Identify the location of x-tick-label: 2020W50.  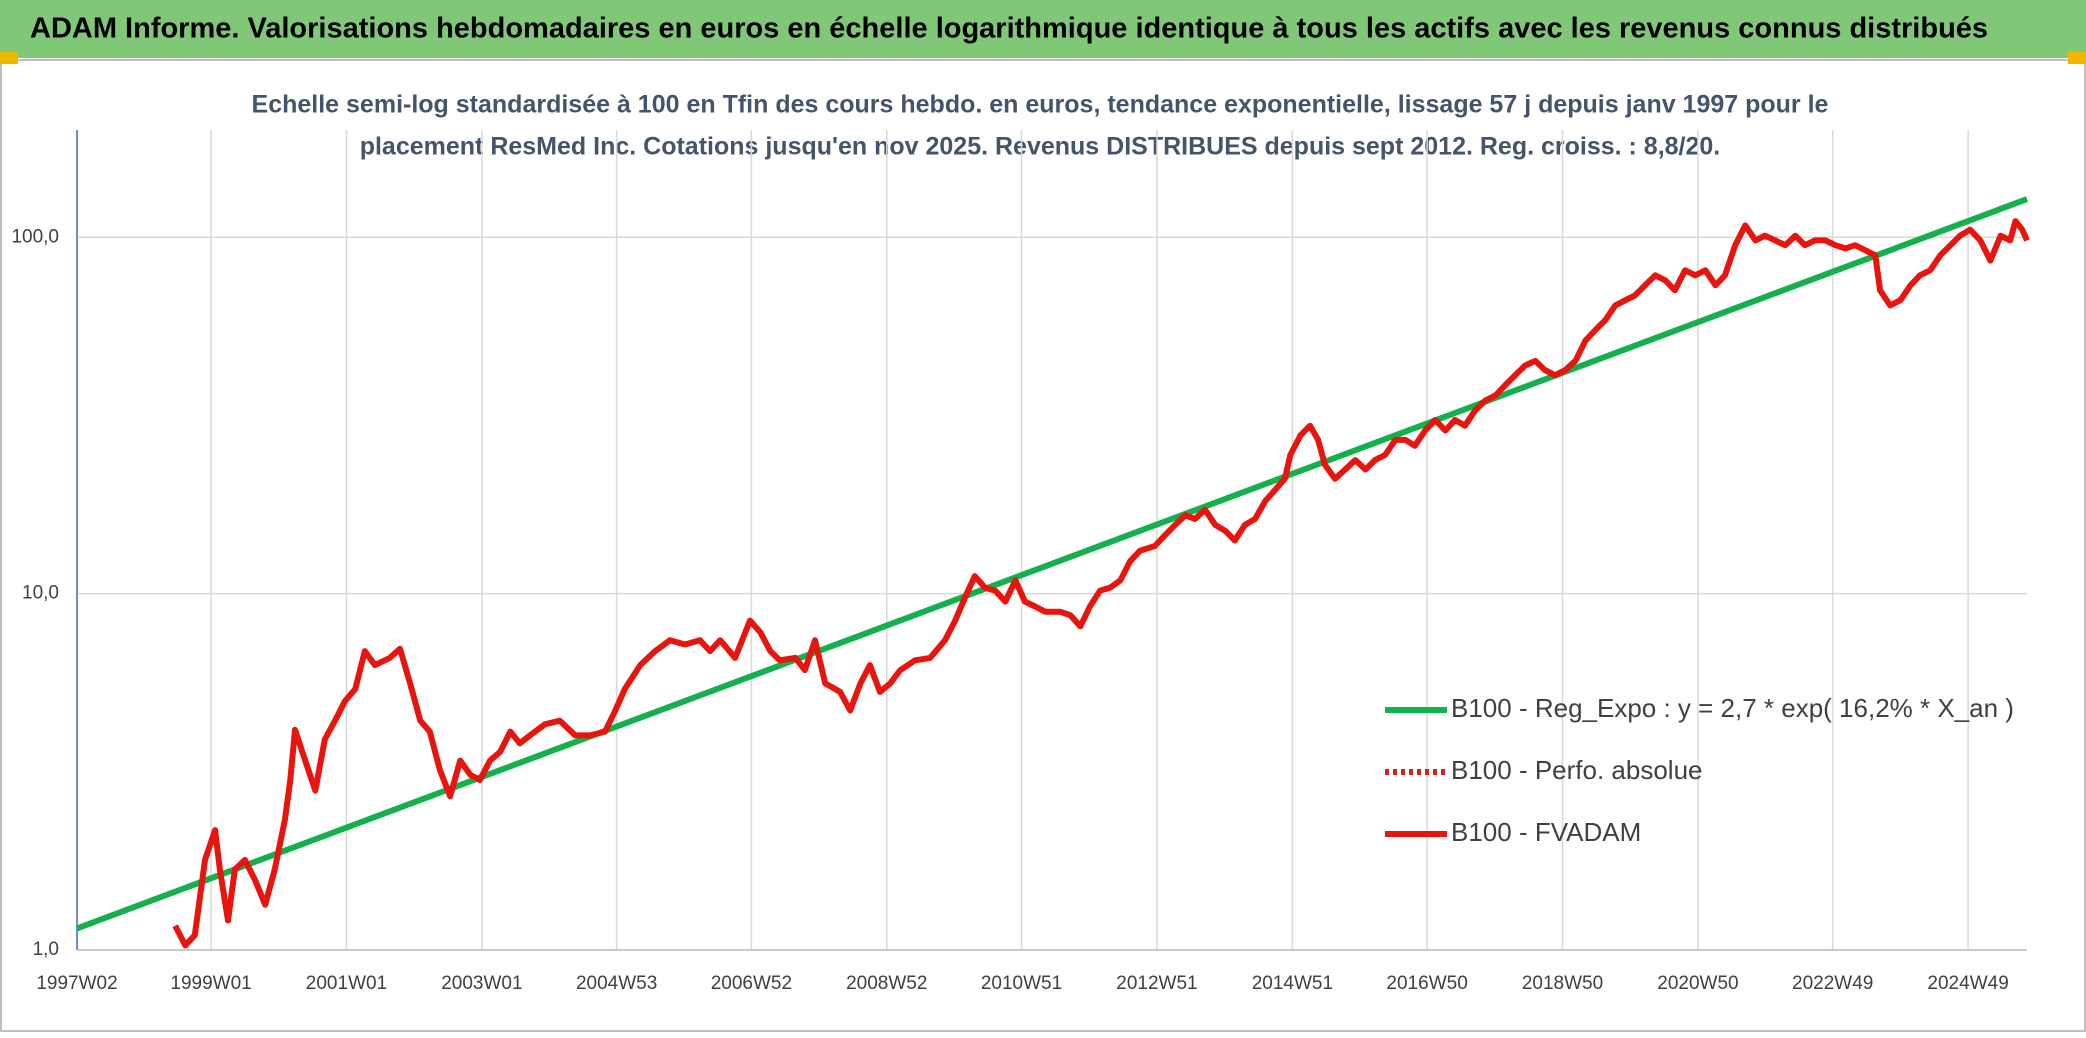
(1697, 983).